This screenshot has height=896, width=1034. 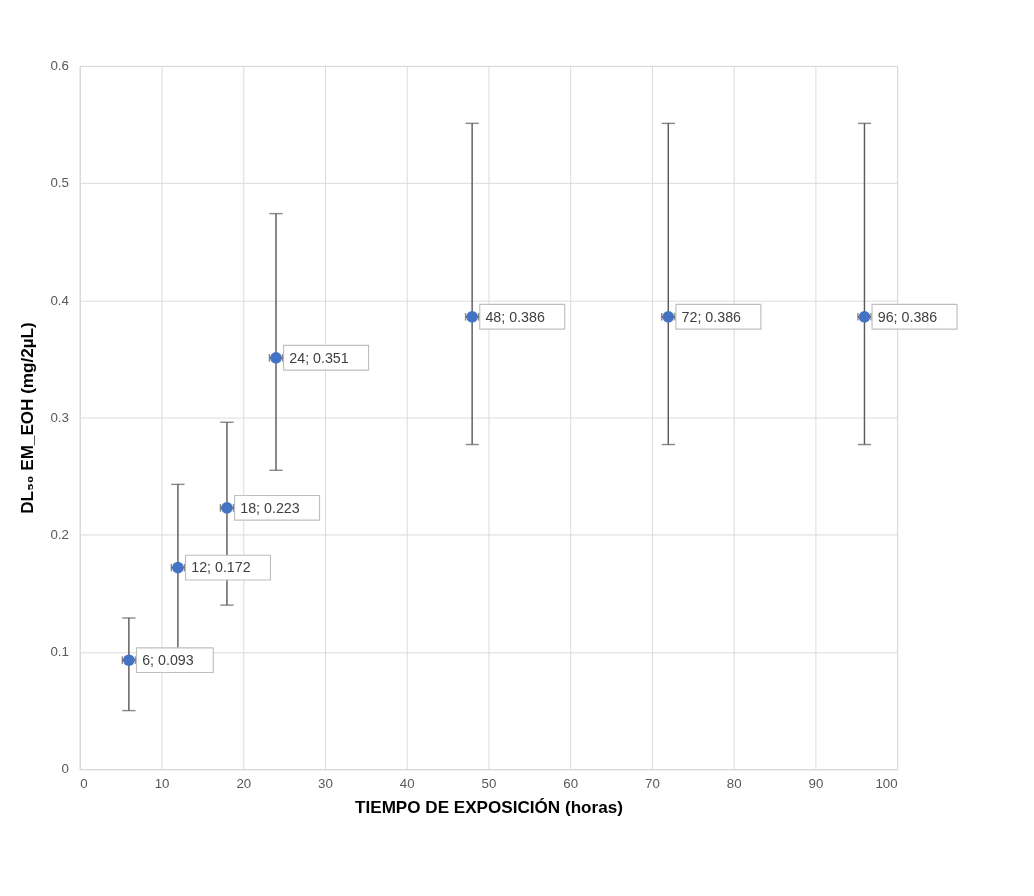 I want to click on y-tick-label: 0.3, so click(x=59, y=417).